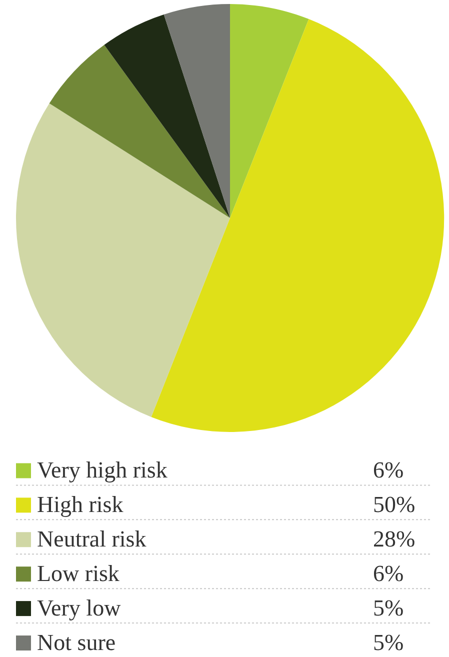  What do you see at coordinates (80, 505) in the screenshot?
I see `legend-label: High risk` at bounding box center [80, 505].